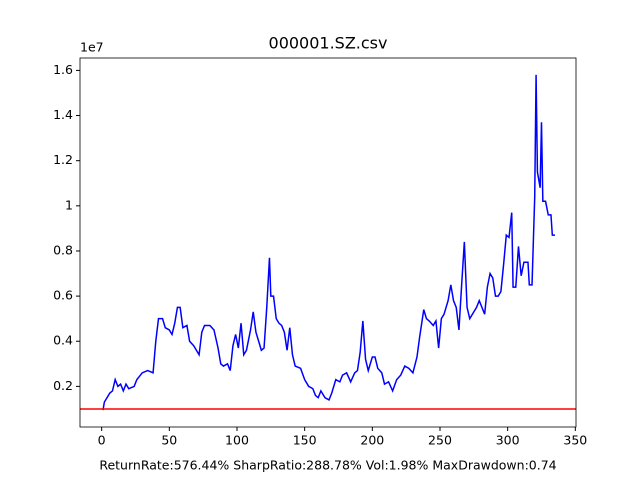 The image size is (640, 480). Describe the element at coordinates (63, 69) in the screenshot. I see `y-tick-label: 1.6` at that location.